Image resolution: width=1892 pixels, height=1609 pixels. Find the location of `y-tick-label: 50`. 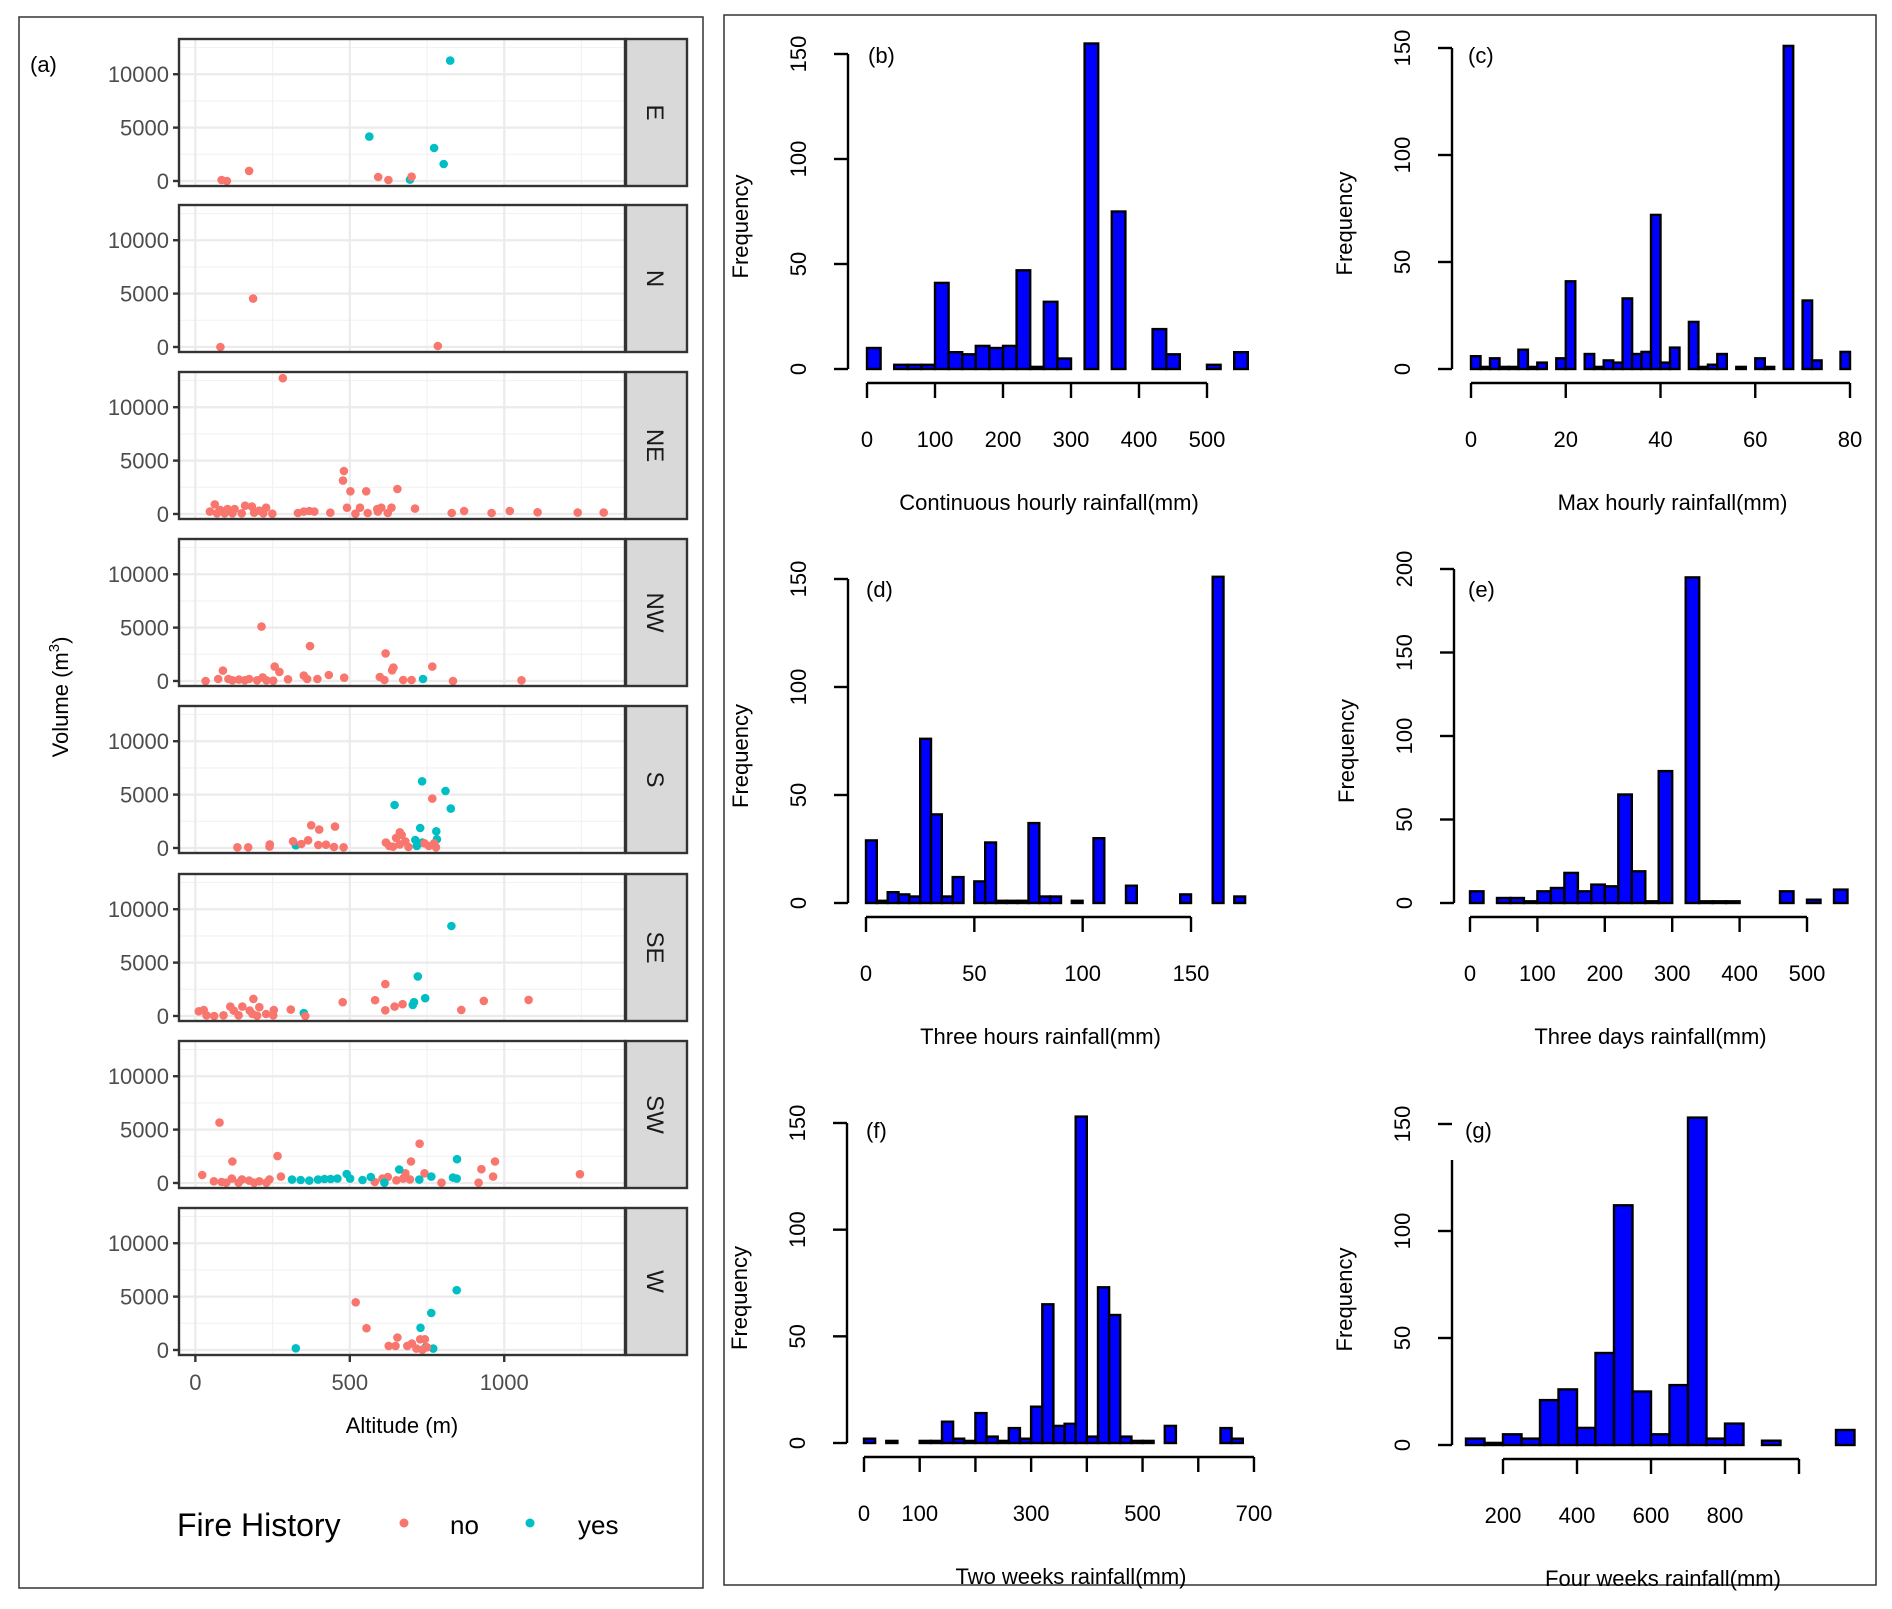

y-tick-label: 50 is located at coordinates (798, 795).